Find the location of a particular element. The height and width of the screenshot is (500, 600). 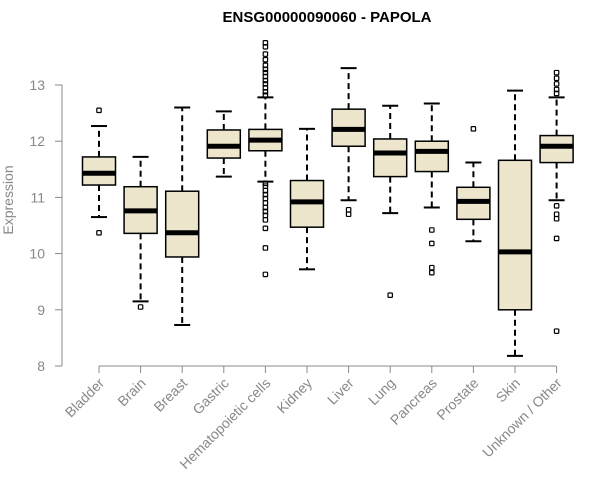

box-prostate is located at coordinates (473, 184).